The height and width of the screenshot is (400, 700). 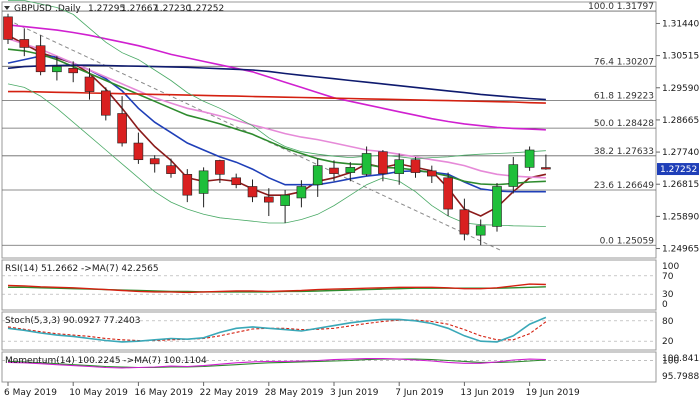 I want to click on fib-level-label: 100.0 1.31797, so click(x=621, y=7).